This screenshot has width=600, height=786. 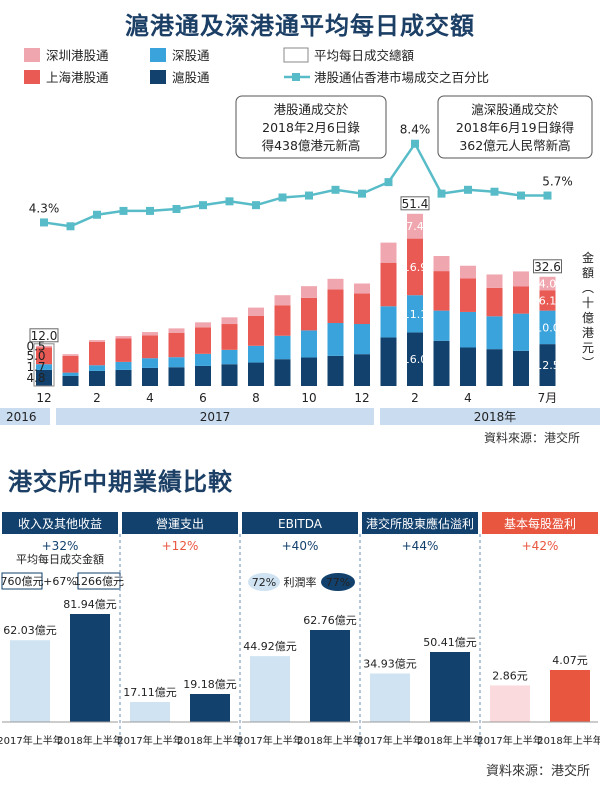 What do you see at coordinates (43, 398) in the screenshot?
I see `x-tick-0: 12` at bounding box center [43, 398].